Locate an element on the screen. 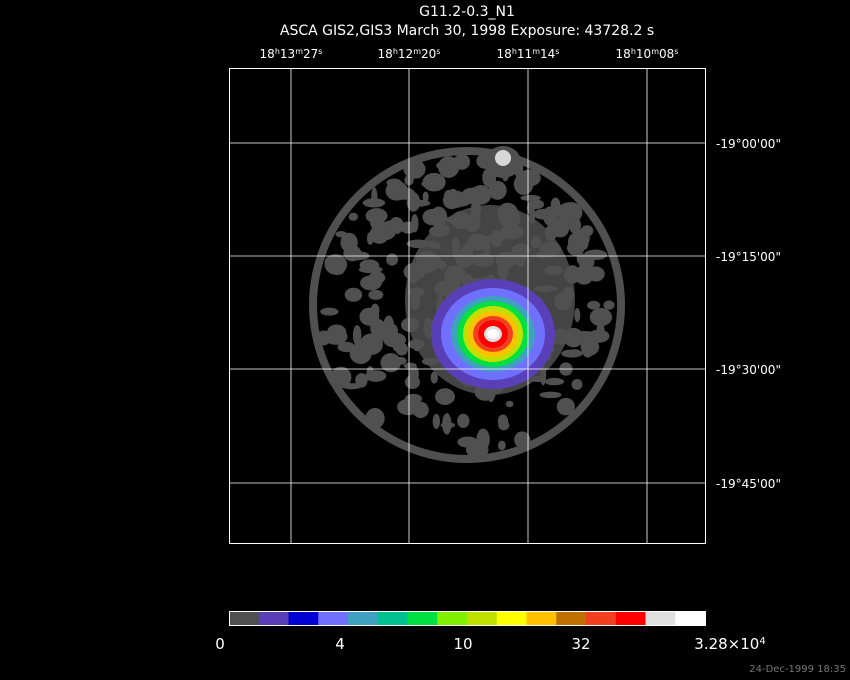 The image size is (850, 680). ra-label-part: 11 is located at coordinates (524, 54).